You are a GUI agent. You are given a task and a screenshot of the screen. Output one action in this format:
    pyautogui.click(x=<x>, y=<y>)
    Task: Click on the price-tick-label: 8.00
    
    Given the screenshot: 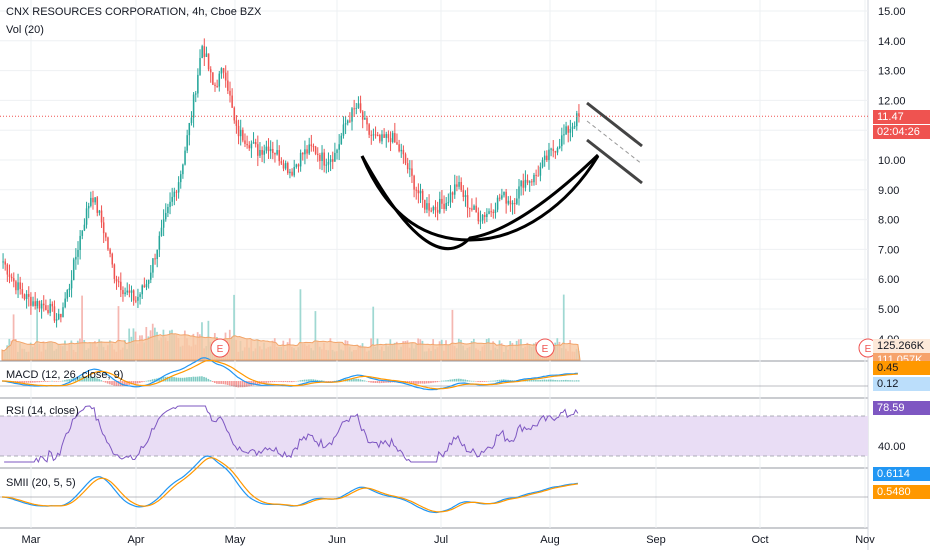 What is the action you would take?
    pyautogui.click(x=888, y=221)
    